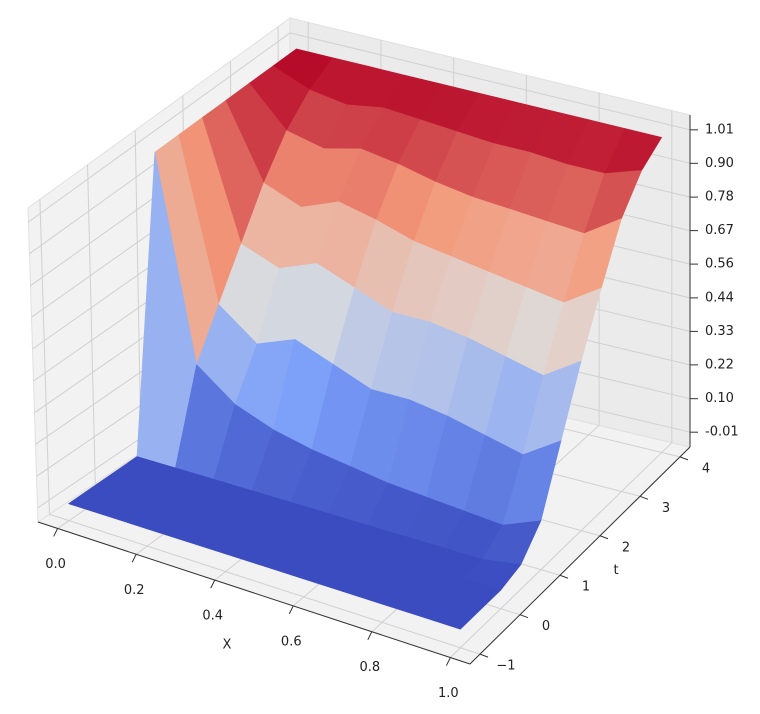  What do you see at coordinates (55, 564) in the screenshot?
I see `x-tick-label: 0.0` at bounding box center [55, 564].